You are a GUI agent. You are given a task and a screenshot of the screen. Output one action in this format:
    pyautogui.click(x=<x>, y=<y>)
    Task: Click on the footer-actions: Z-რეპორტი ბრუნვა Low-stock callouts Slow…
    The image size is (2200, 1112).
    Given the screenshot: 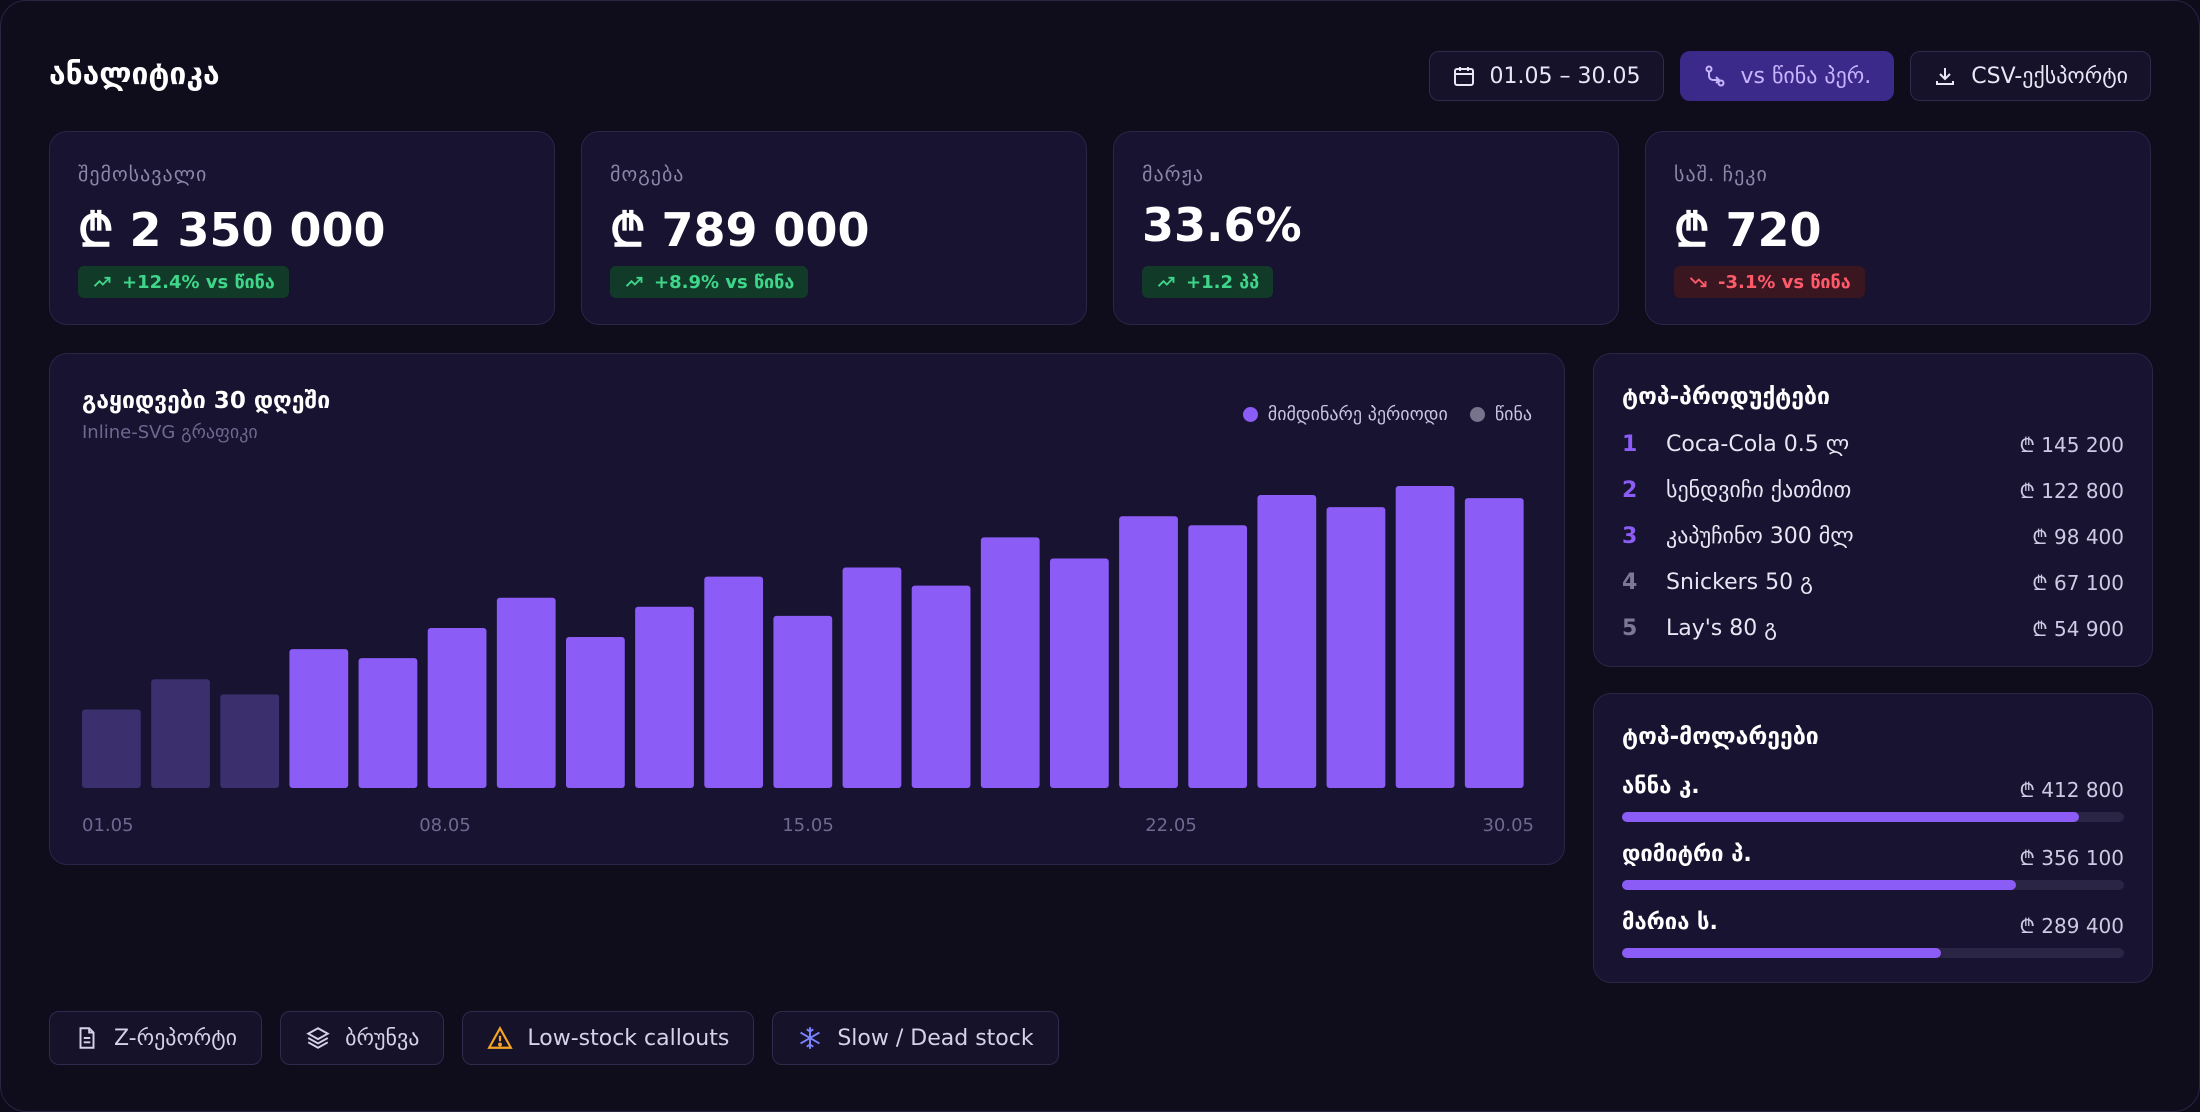 What is the action you would take?
    pyautogui.click(x=554, y=1038)
    